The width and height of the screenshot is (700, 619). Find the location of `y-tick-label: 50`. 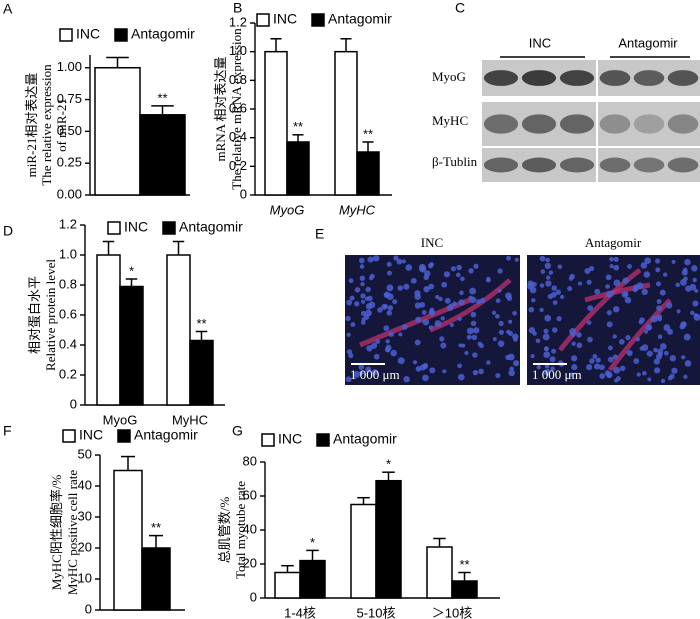

y-tick-label: 50 is located at coordinates (85, 453).